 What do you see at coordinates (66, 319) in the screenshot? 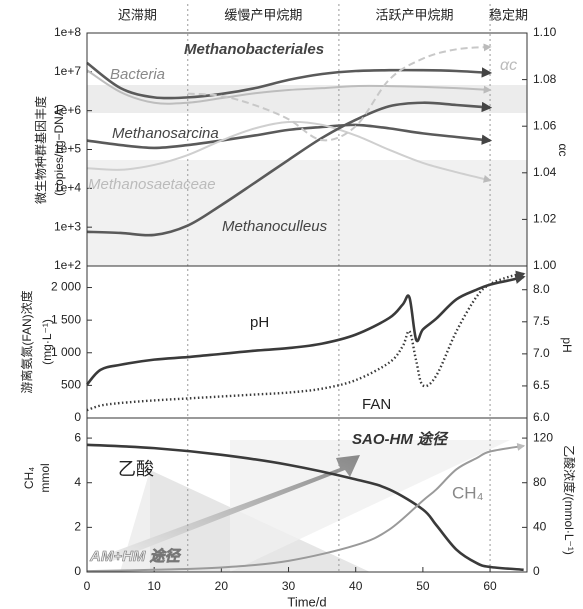
I see `y-tick-label: 1 500` at bounding box center [66, 319].